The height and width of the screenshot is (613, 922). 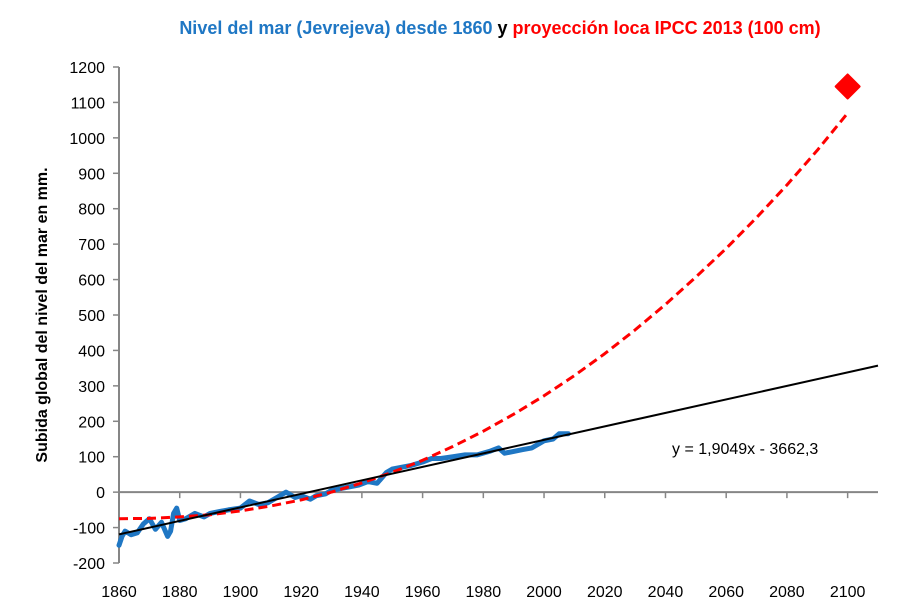 I want to click on y-axis-label: Subida global del nivel del mar en mm., so click(x=42, y=314).